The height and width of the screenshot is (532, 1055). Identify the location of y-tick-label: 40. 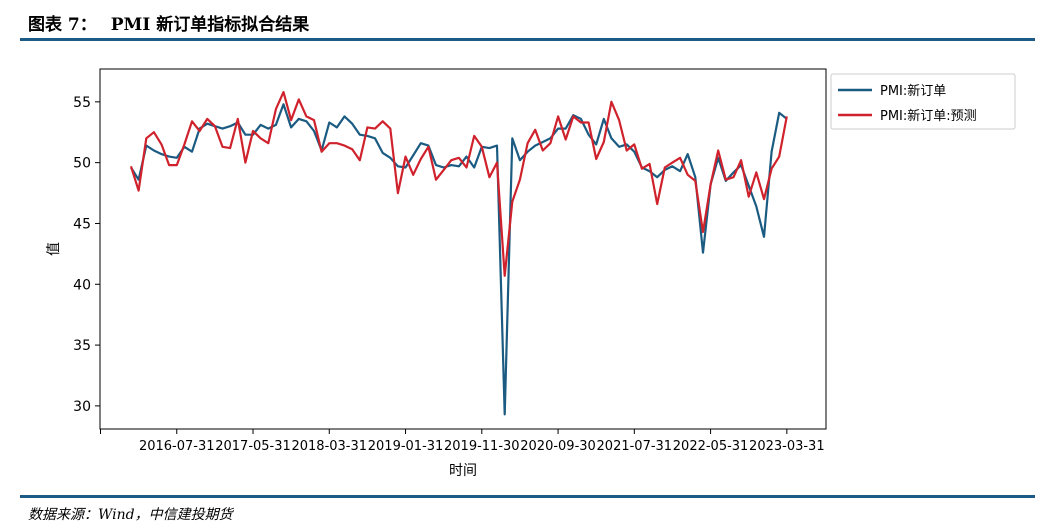
(82, 285).